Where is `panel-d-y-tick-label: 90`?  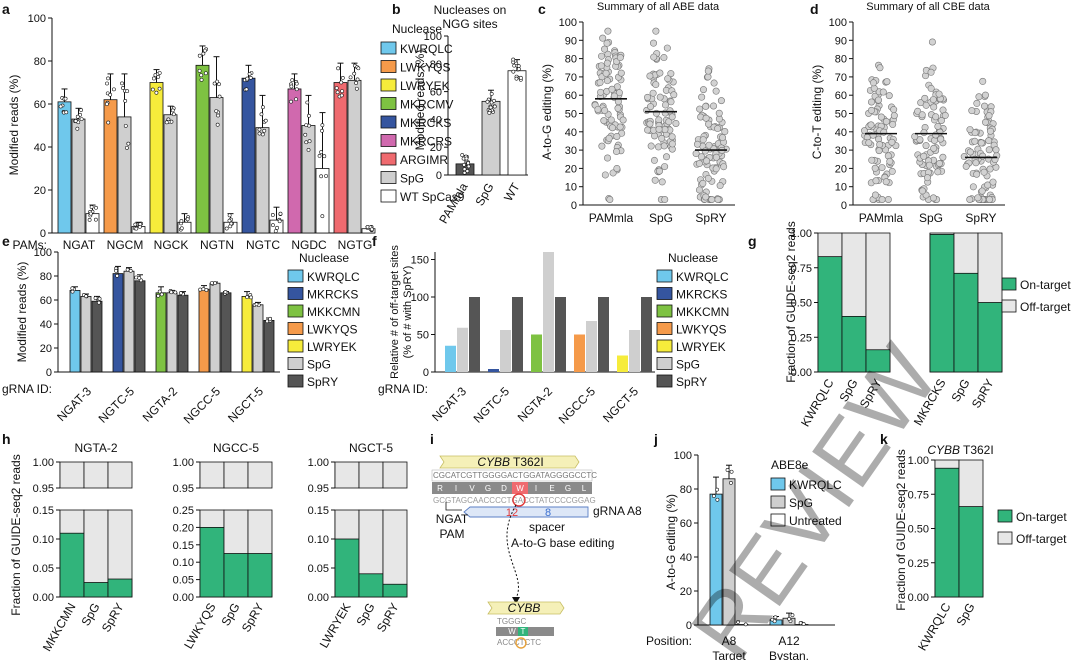
panel-d-y-tick-label: 90 is located at coordinates (841, 41).